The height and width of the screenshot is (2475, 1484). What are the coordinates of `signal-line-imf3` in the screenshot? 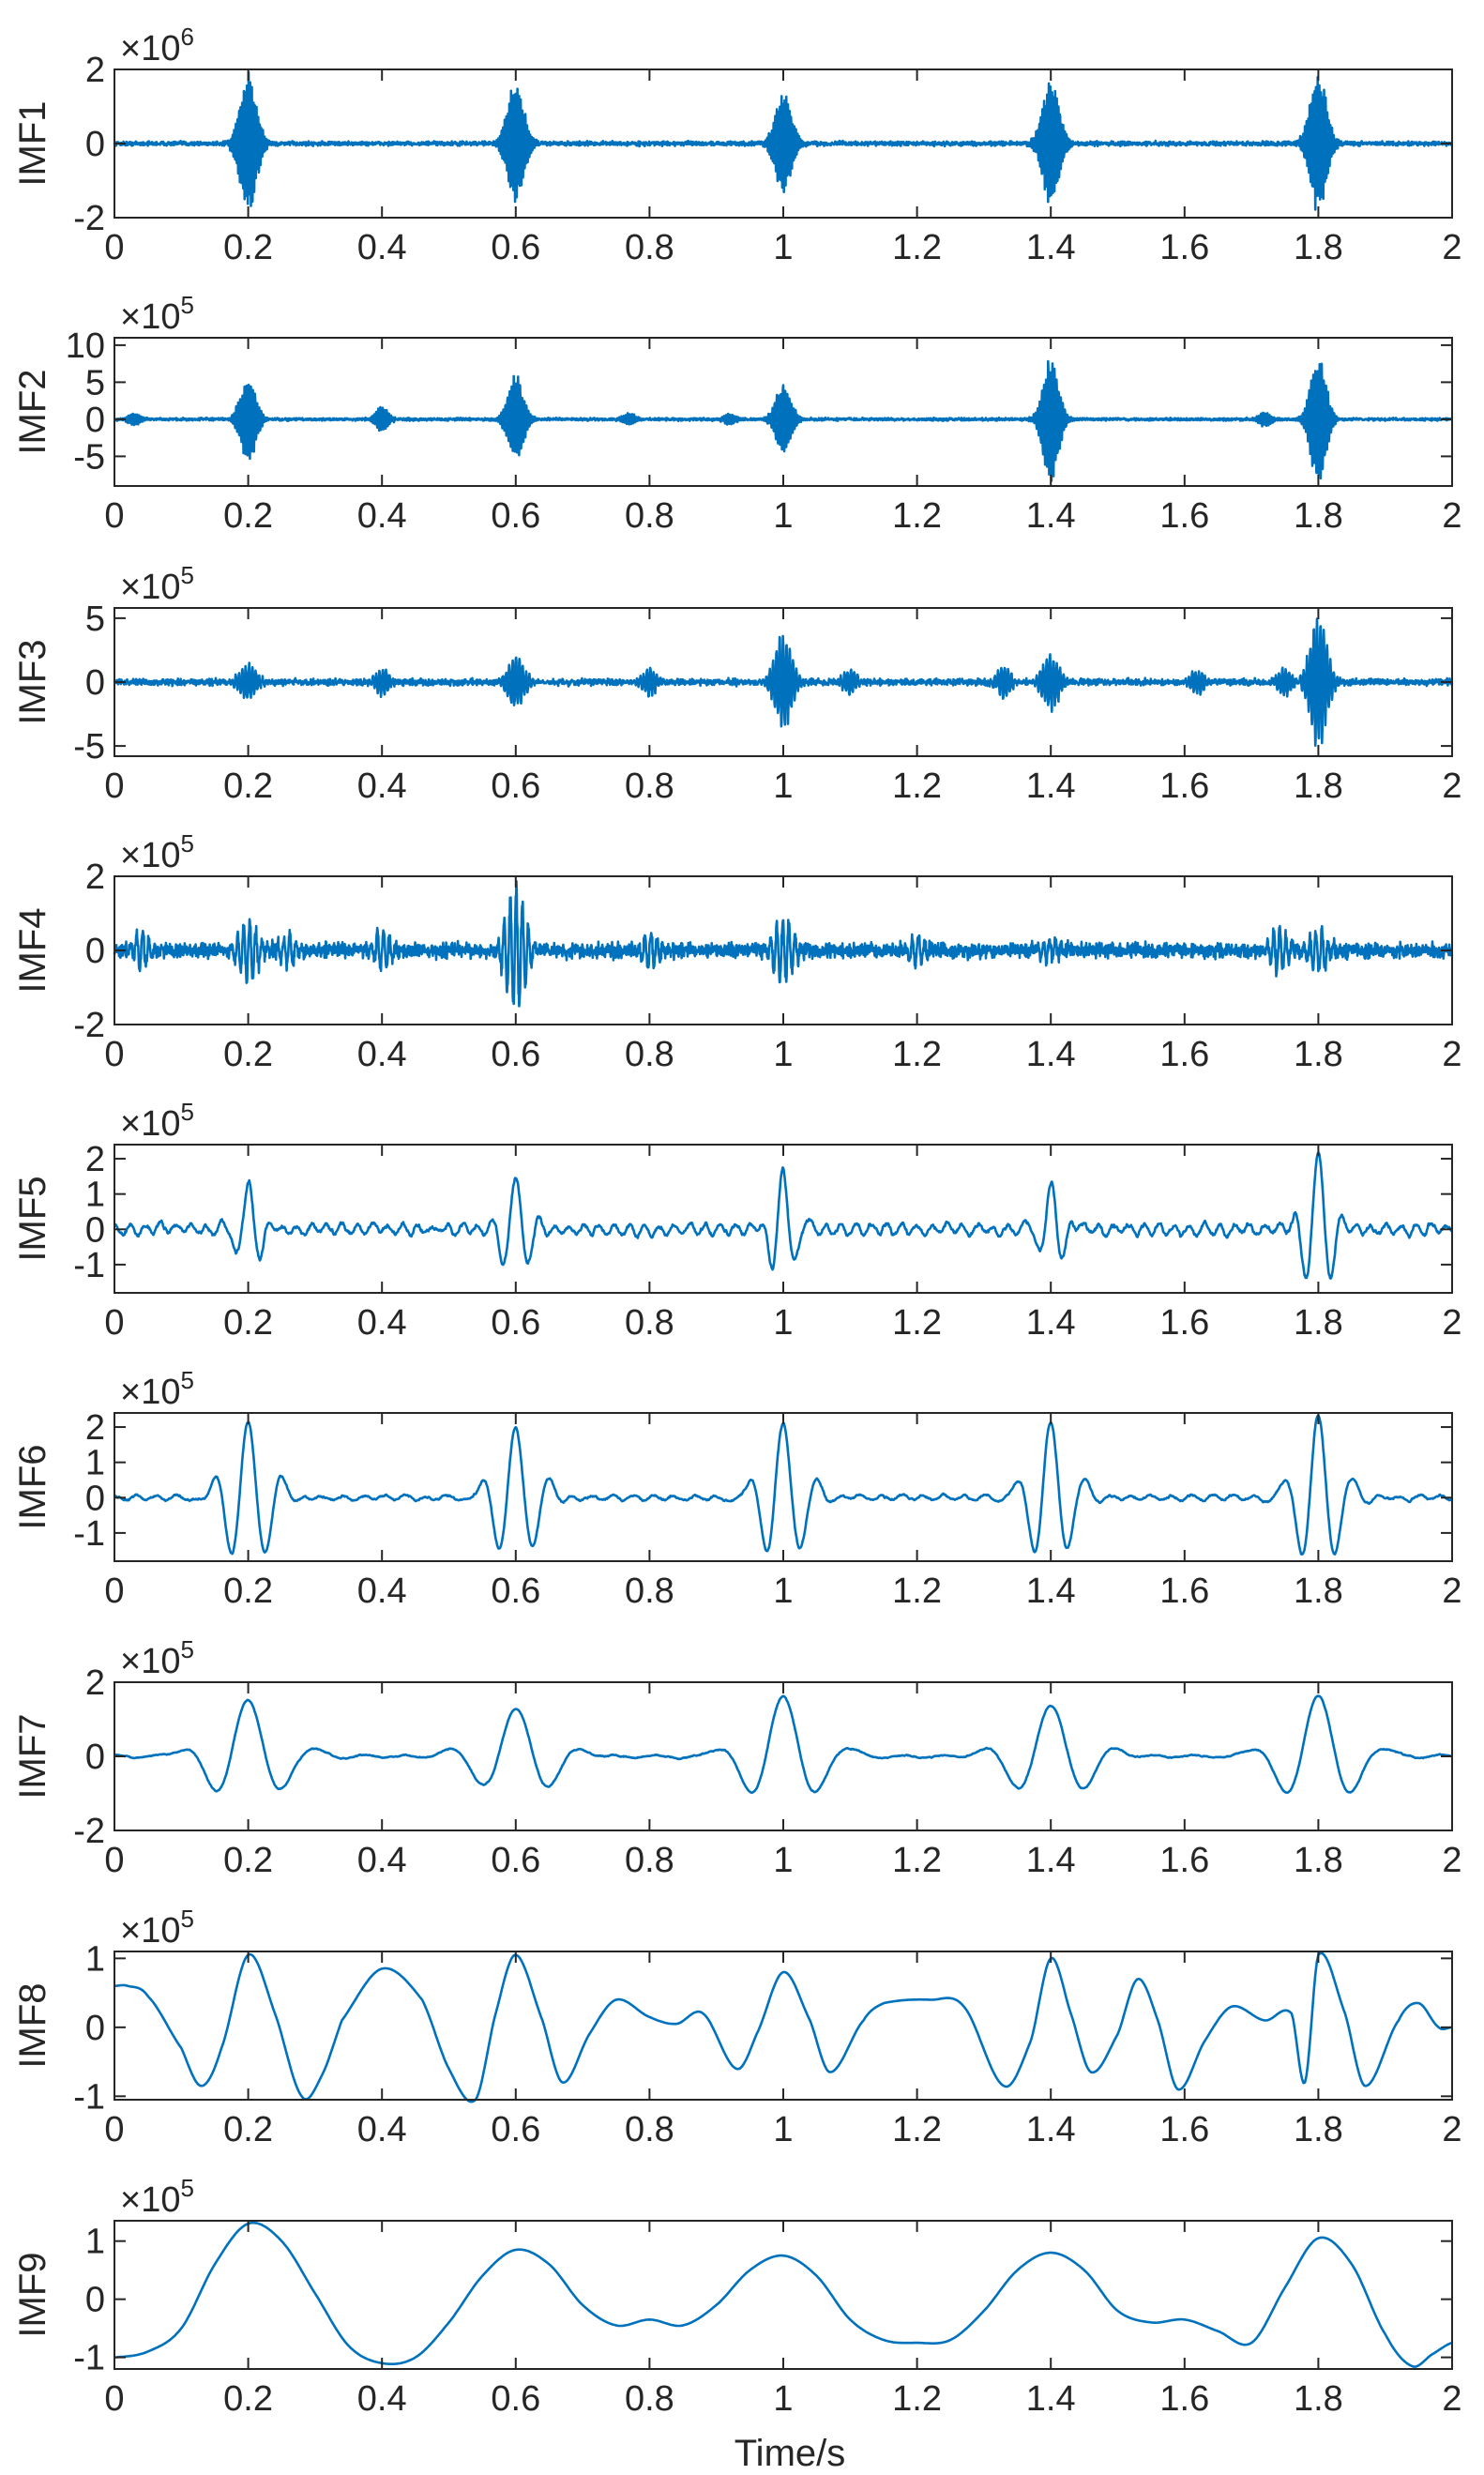 It's located at (784, 682).